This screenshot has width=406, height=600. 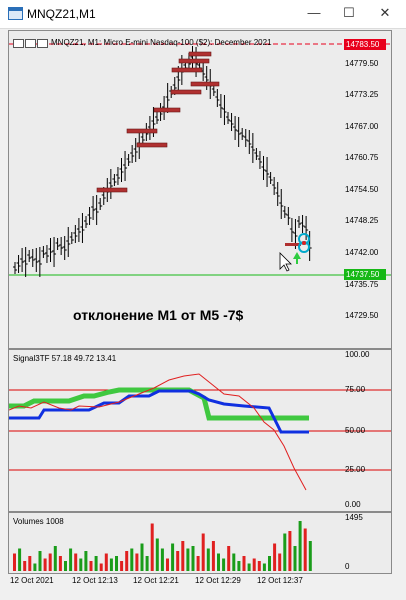 What do you see at coordinates (159, 404) in the screenshot?
I see `slow-signal-line` at bounding box center [159, 404].